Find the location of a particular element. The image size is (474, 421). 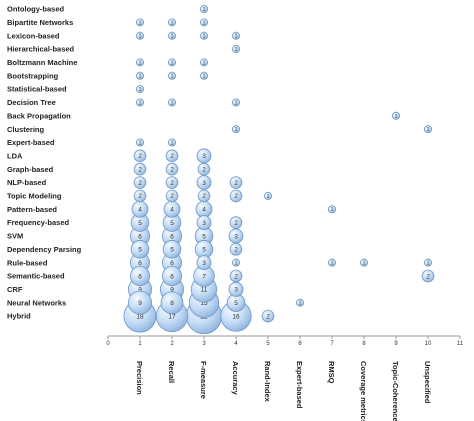

bubble-label: 16 is located at coordinates (236, 316).